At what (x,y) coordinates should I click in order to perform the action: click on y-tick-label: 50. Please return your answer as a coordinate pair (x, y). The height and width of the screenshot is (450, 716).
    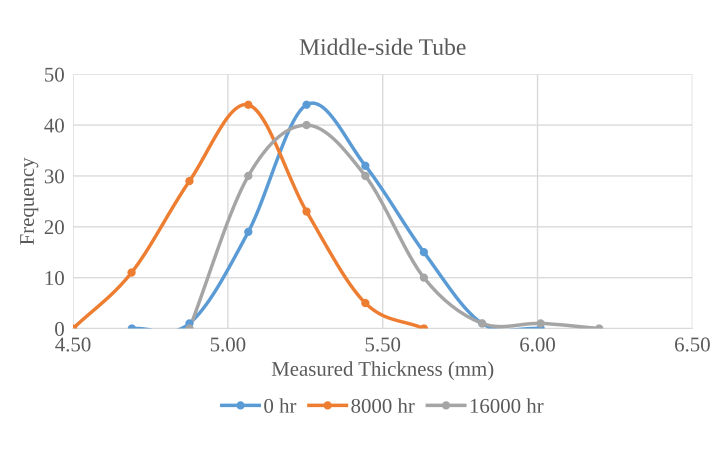
    Looking at the image, I should click on (54, 75).